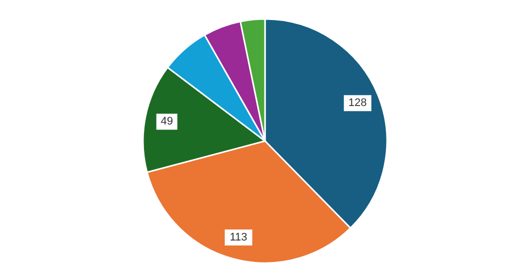 This screenshot has width=520, height=272. What do you see at coordinates (239, 237) in the screenshot?
I see `data-label: 113` at bounding box center [239, 237].